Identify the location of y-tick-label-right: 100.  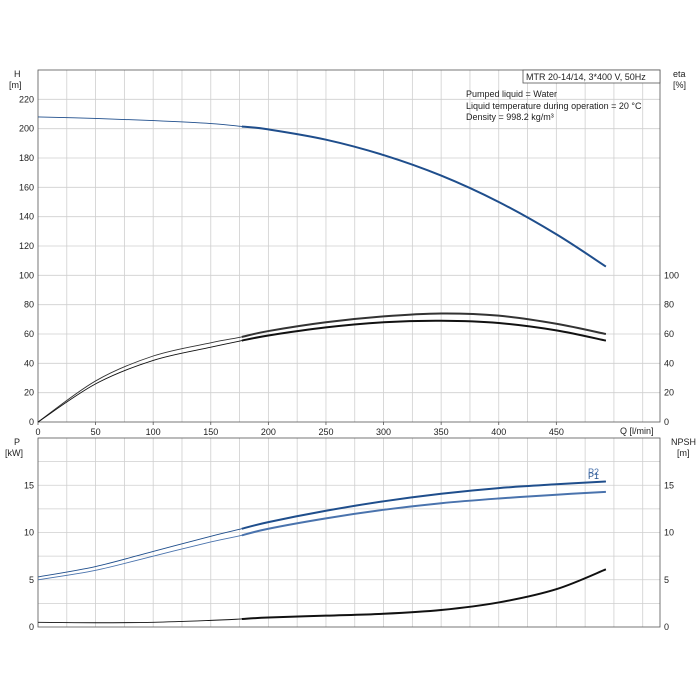
(671, 275).